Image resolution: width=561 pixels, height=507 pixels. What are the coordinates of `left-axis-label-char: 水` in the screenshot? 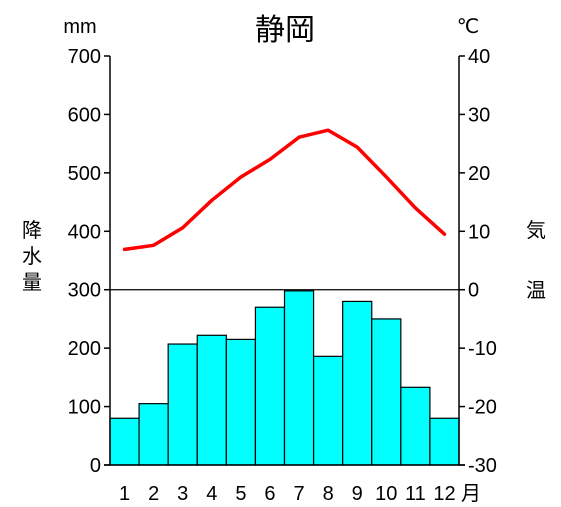 It's located at (32, 256).